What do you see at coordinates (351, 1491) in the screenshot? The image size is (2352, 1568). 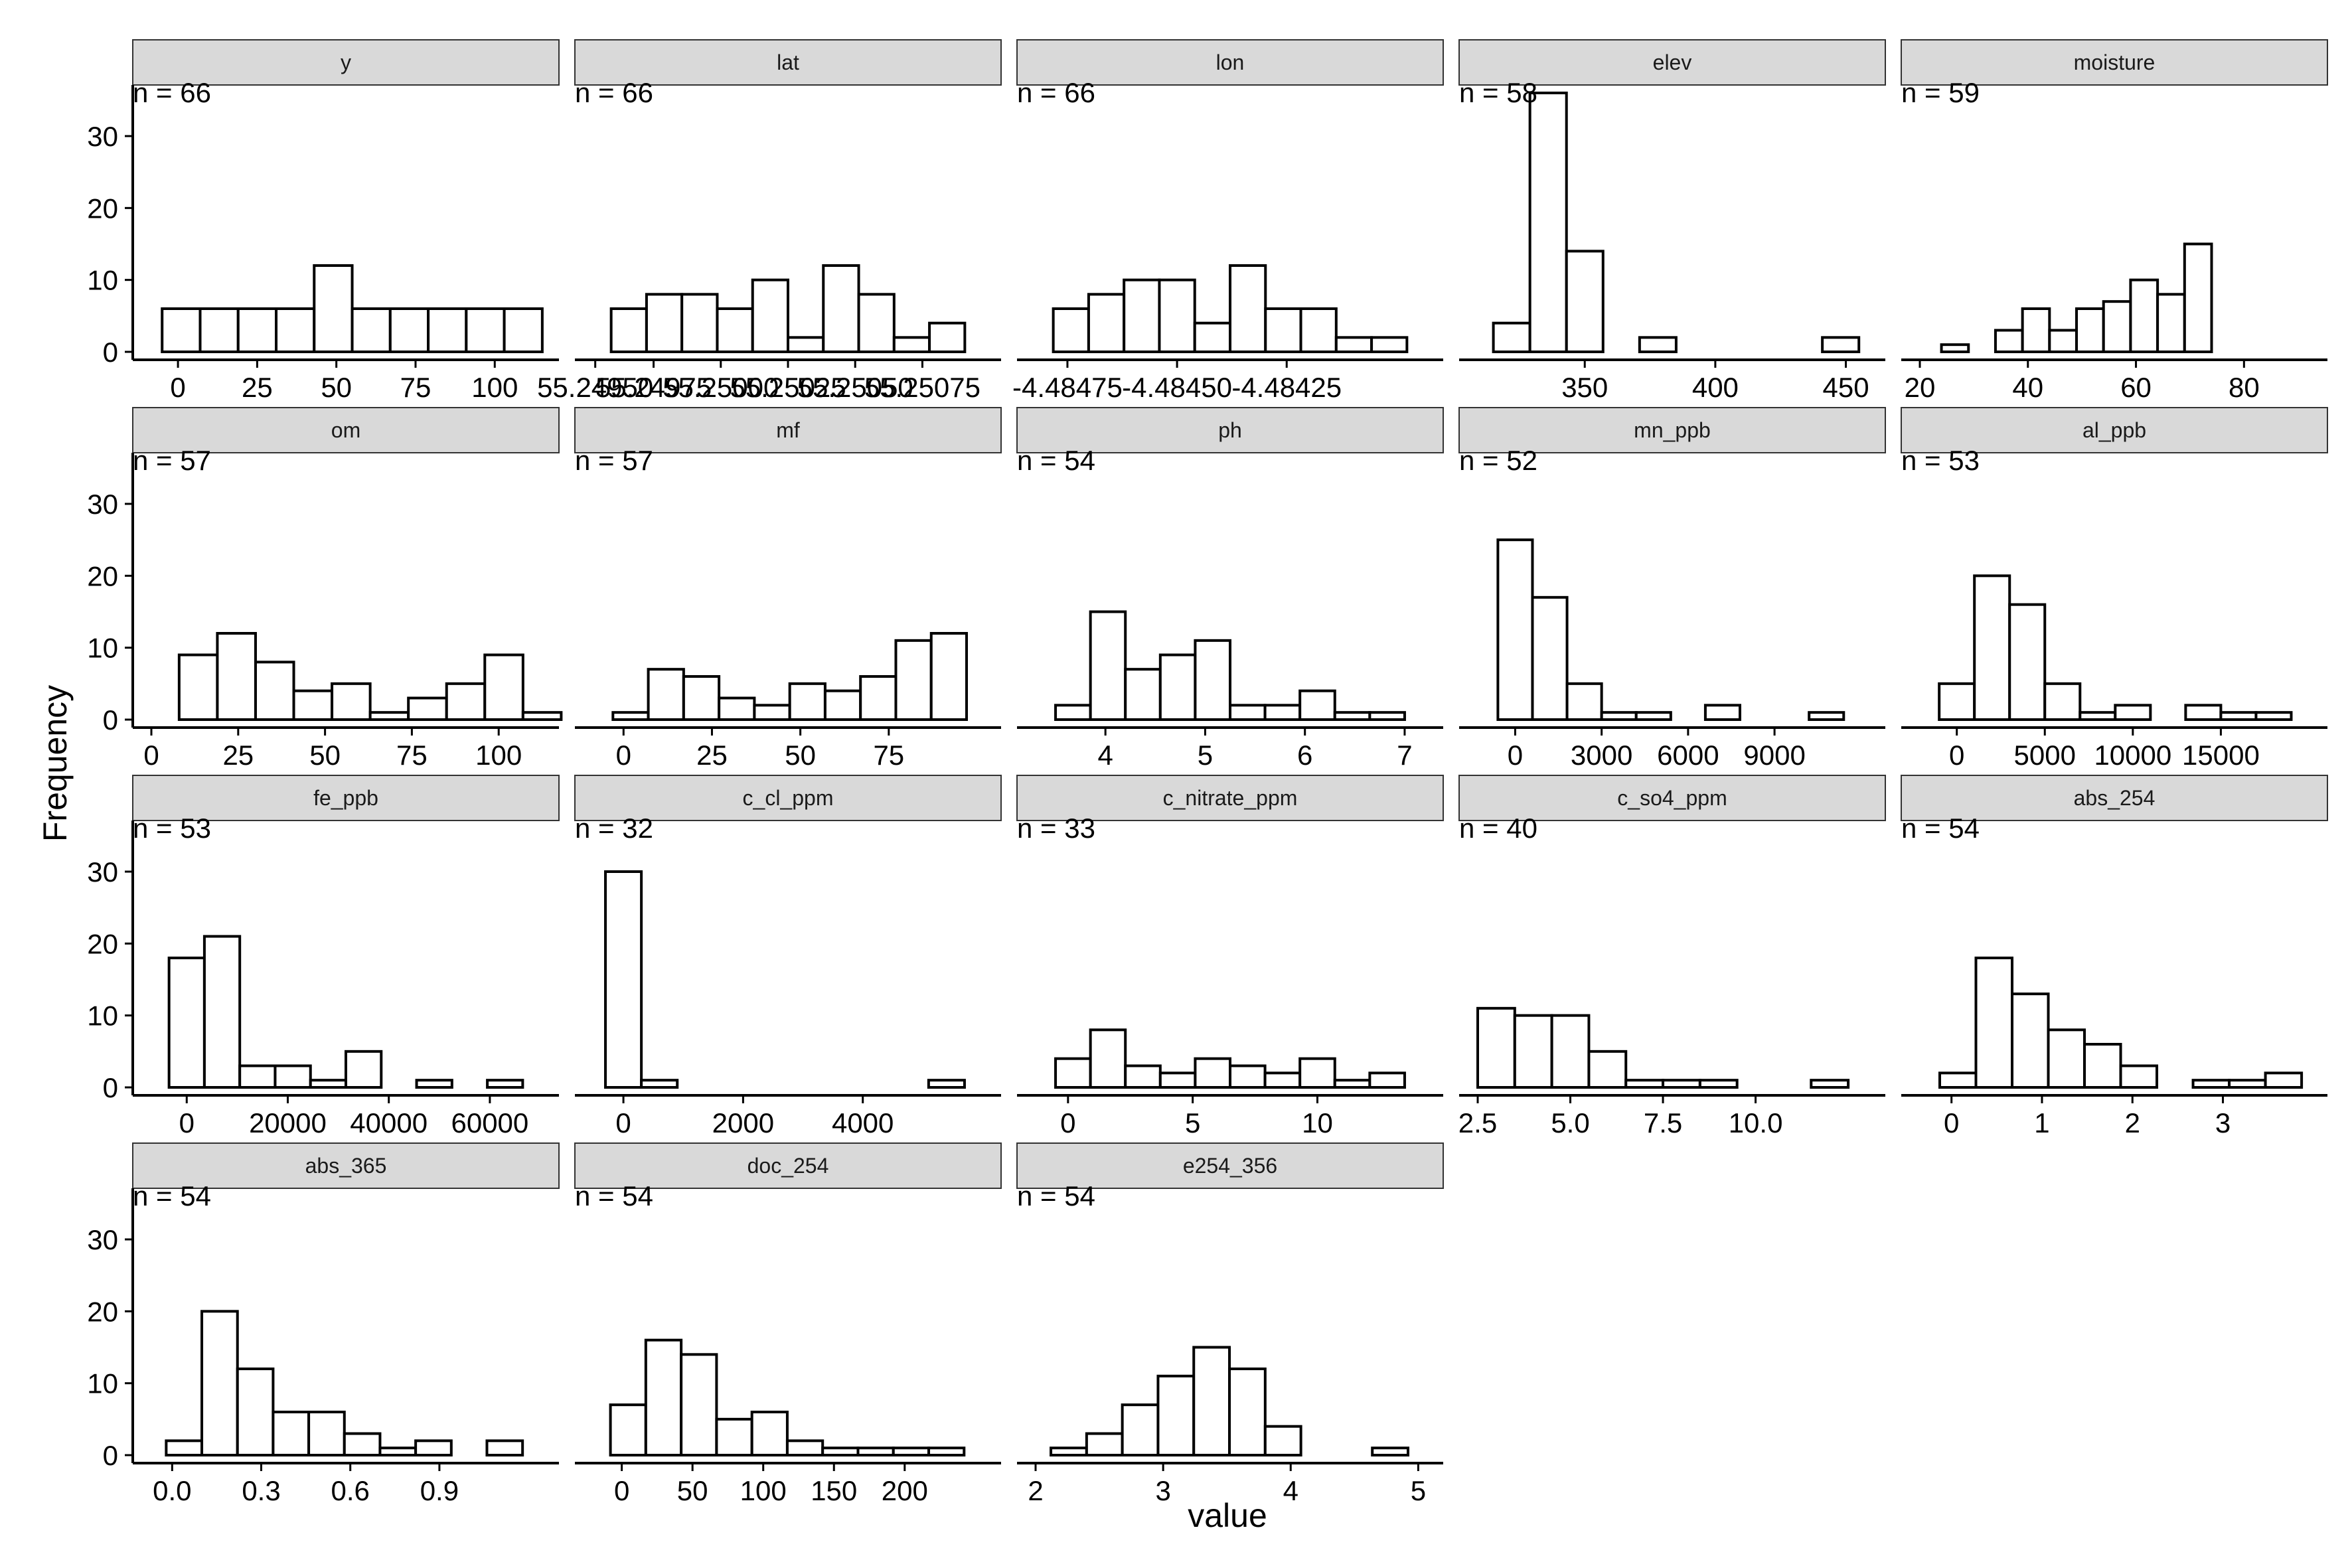 I see `x-tick-label: 0.6` at bounding box center [351, 1491].